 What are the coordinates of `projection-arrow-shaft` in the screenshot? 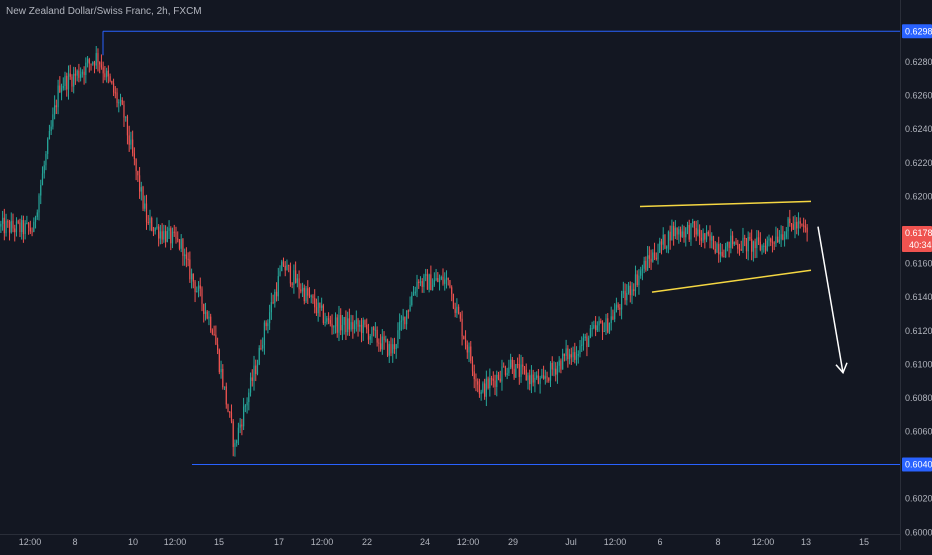 It's located at (830, 299).